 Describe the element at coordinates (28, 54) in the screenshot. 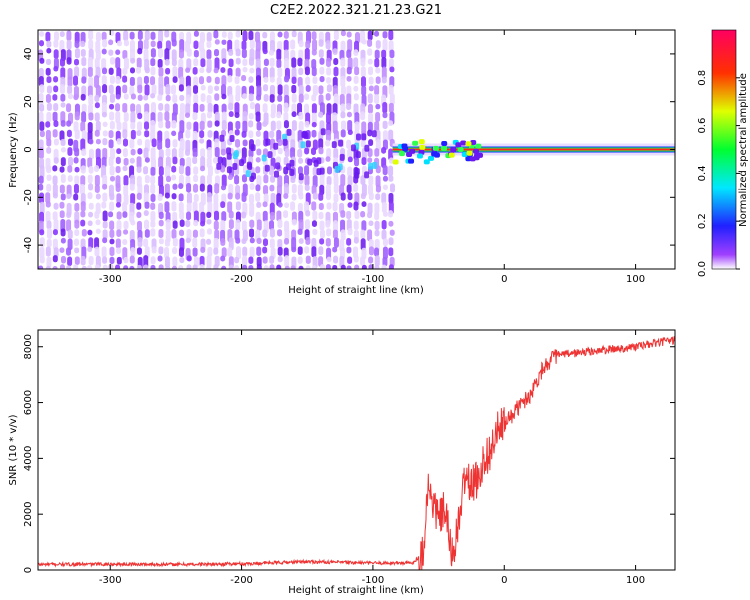

I see `y-tick-label: 40` at that location.